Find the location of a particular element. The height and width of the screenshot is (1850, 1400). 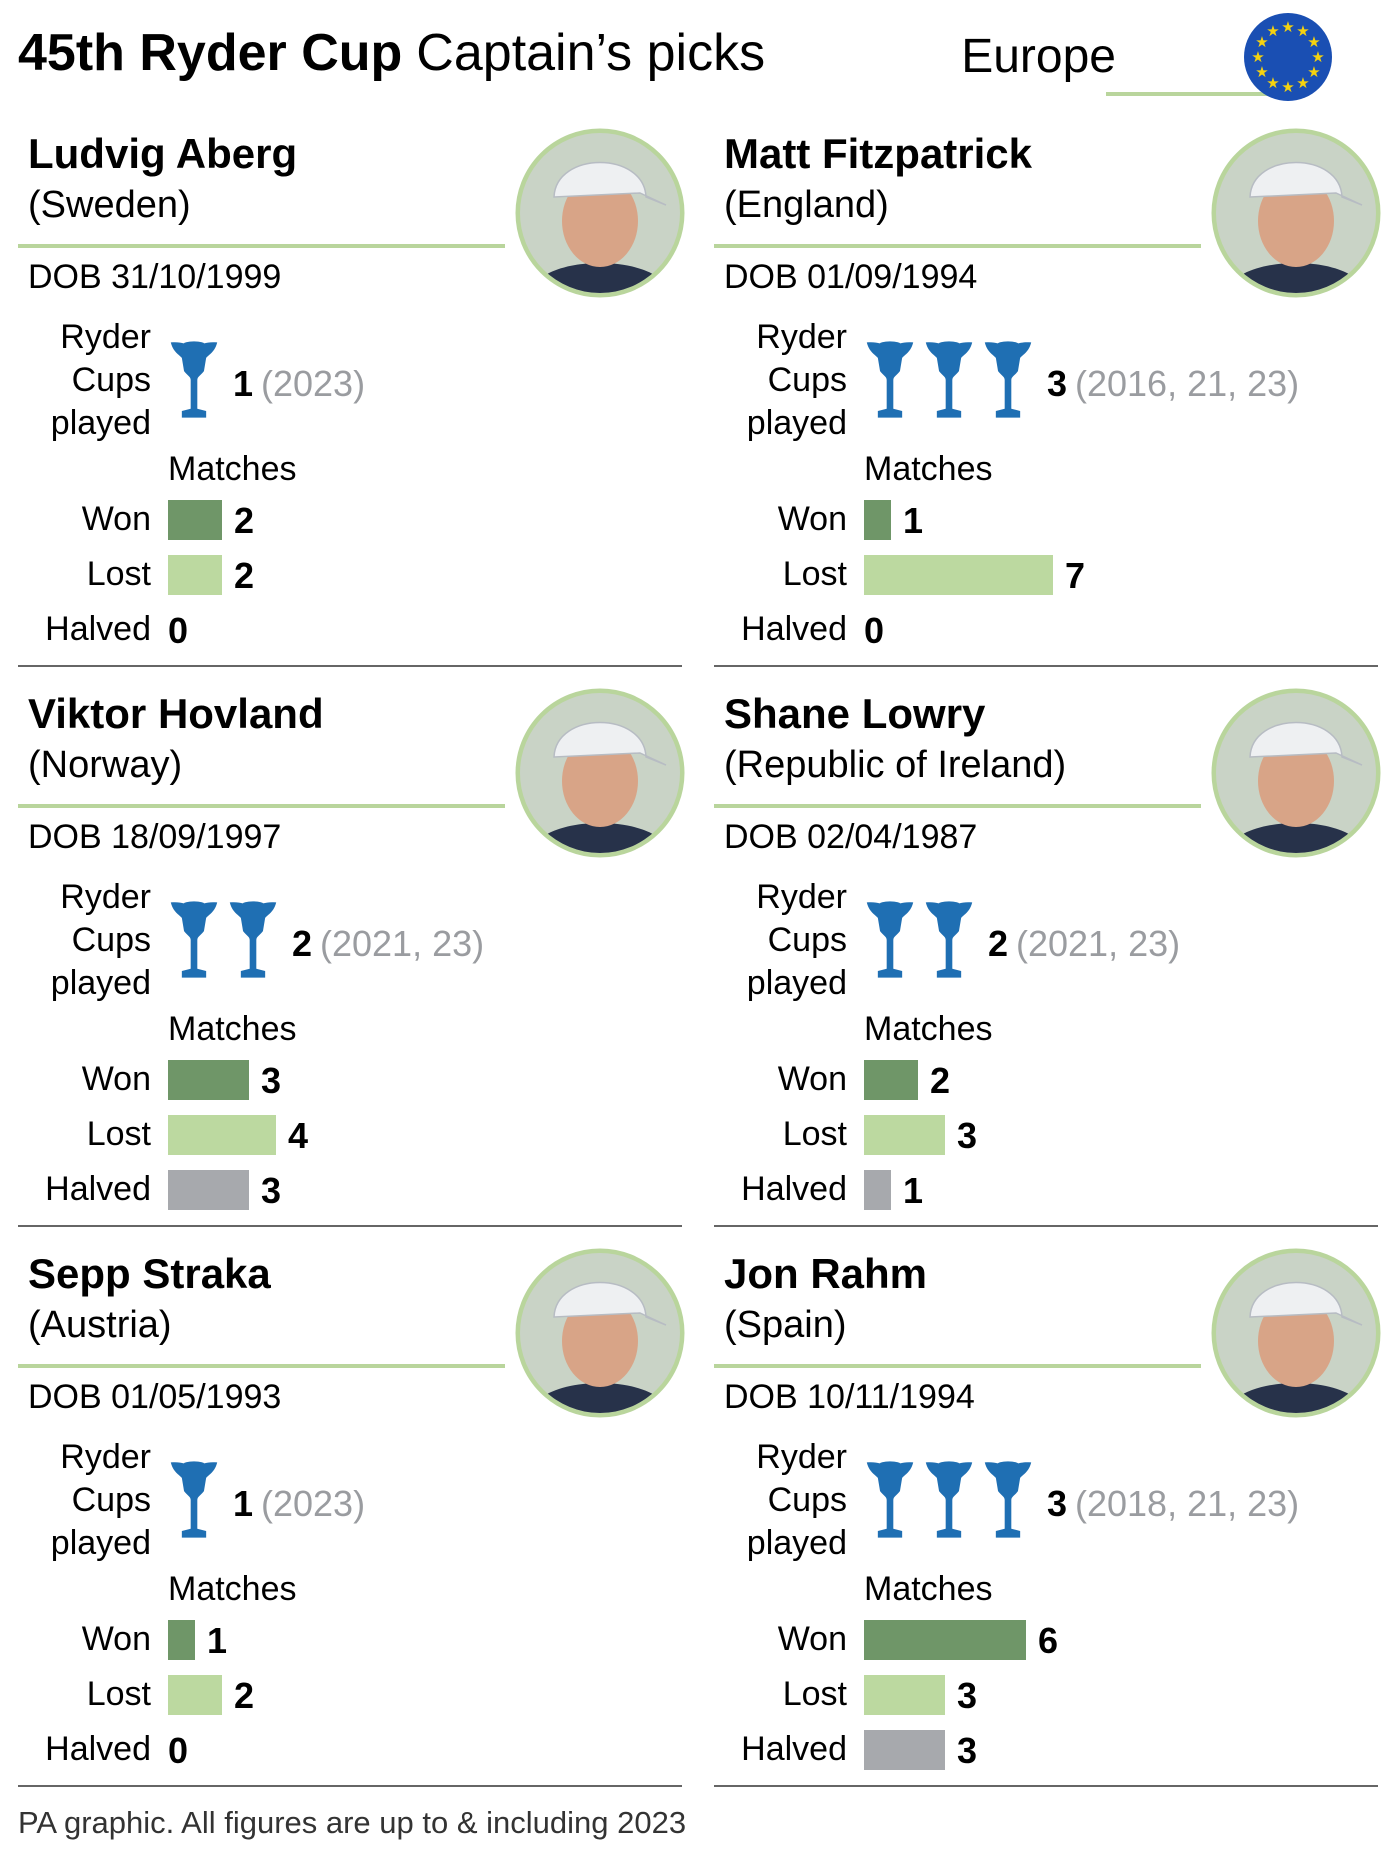

jon-rahm-portrait is located at coordinates (1296, 1333).